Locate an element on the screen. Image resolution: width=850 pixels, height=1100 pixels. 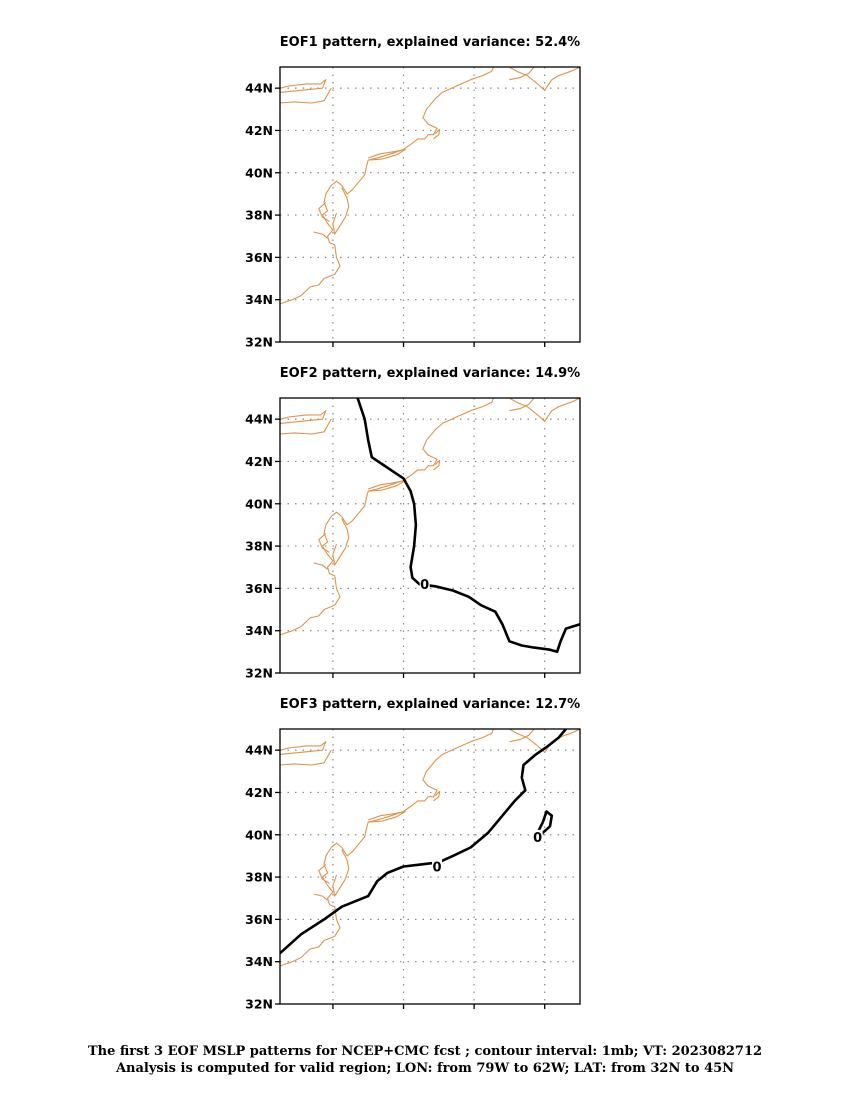
contours: 0 is located at coordinates (468, 526).